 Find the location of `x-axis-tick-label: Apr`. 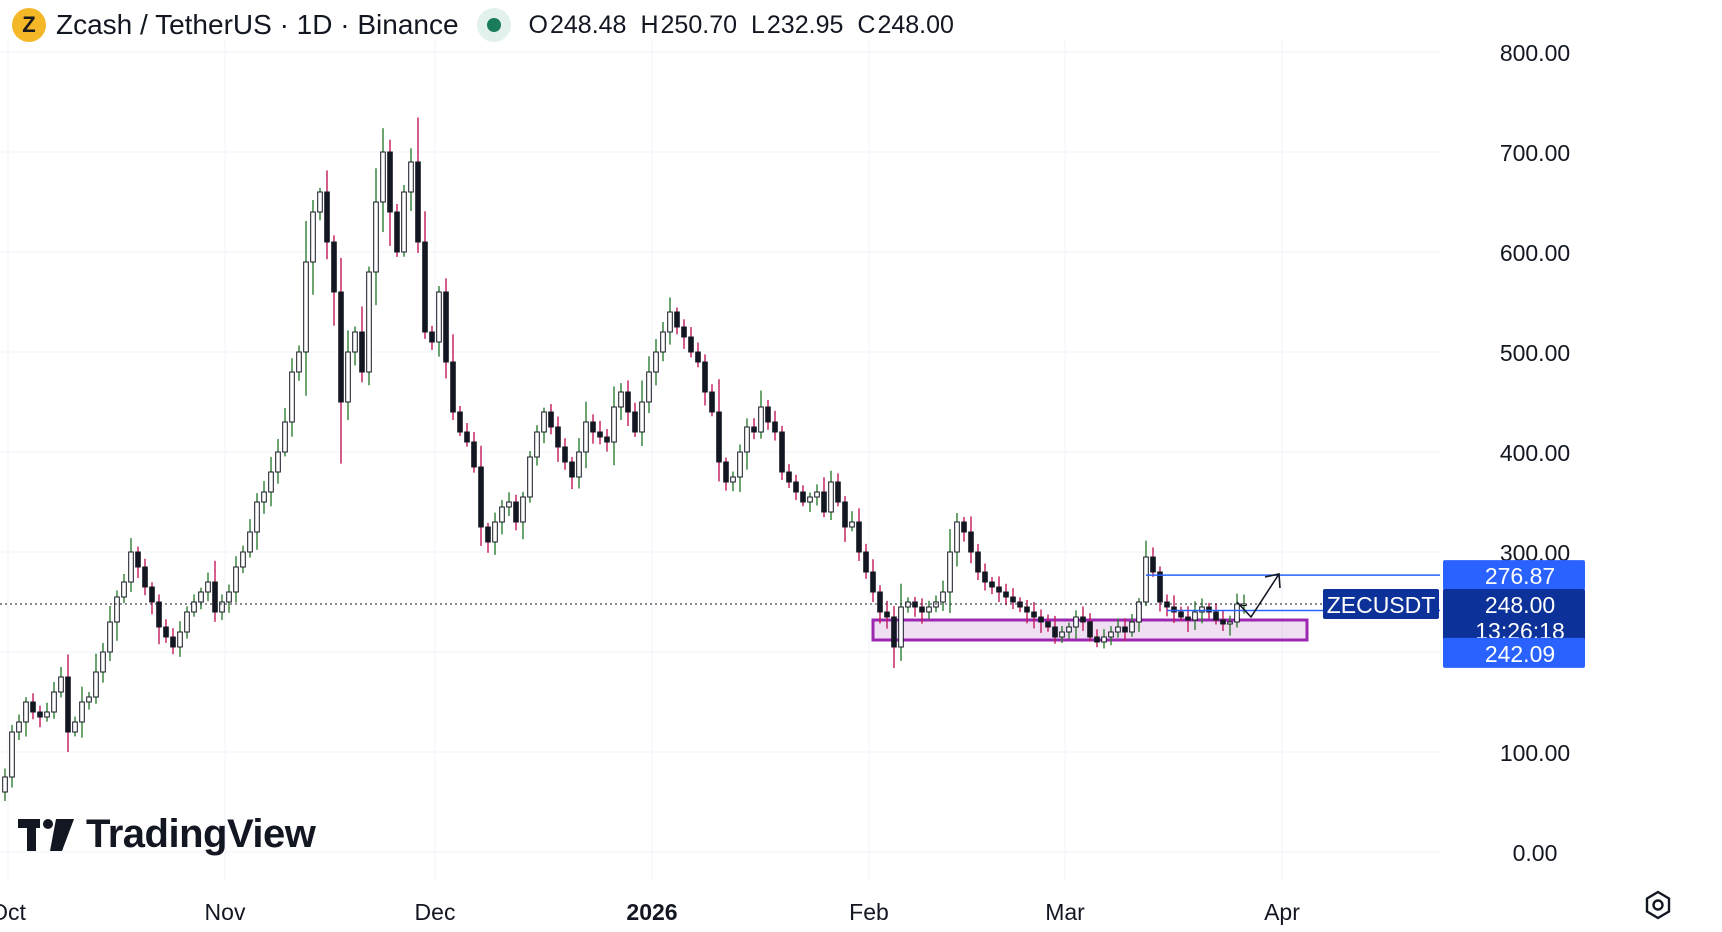

x-axis-tick-label: Apr is located at coordinates (1282, 912).